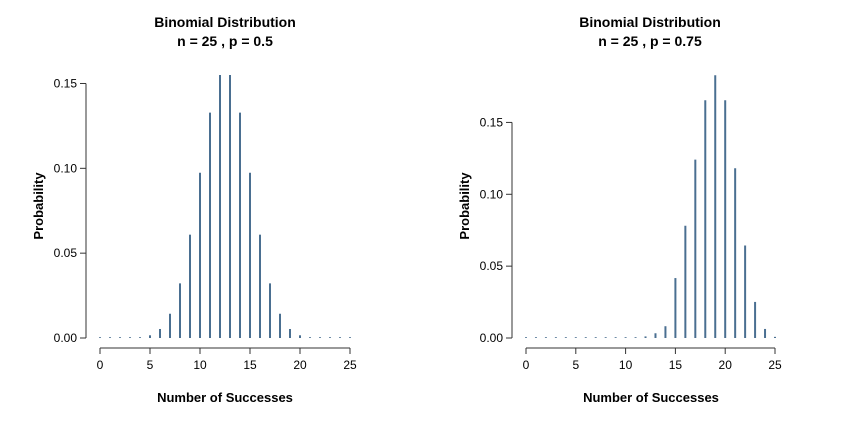  I want to click on x-axis-title-2: Number of Successes, so click(651, 397).